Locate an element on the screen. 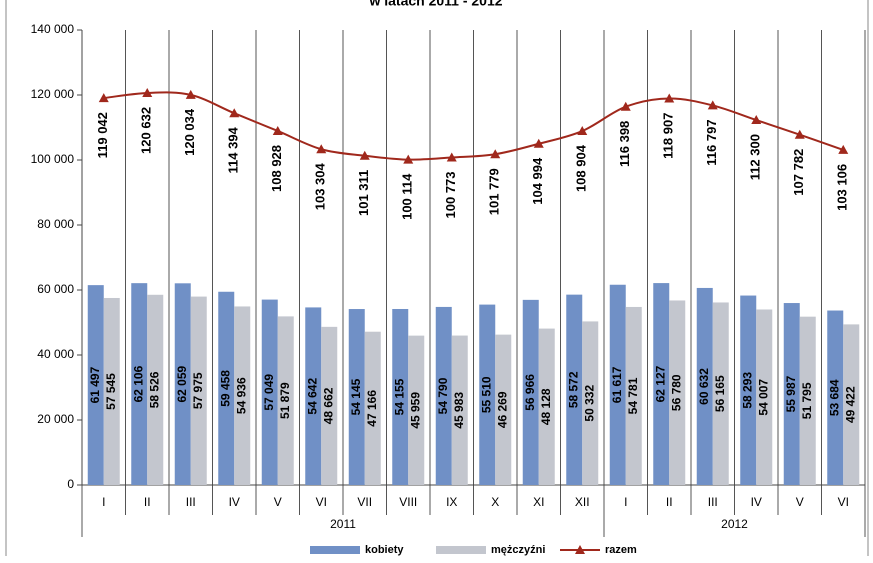 The height and width of the screenshot is (563, 873). value-label: 54 145 is located at coordinates (356, 396).